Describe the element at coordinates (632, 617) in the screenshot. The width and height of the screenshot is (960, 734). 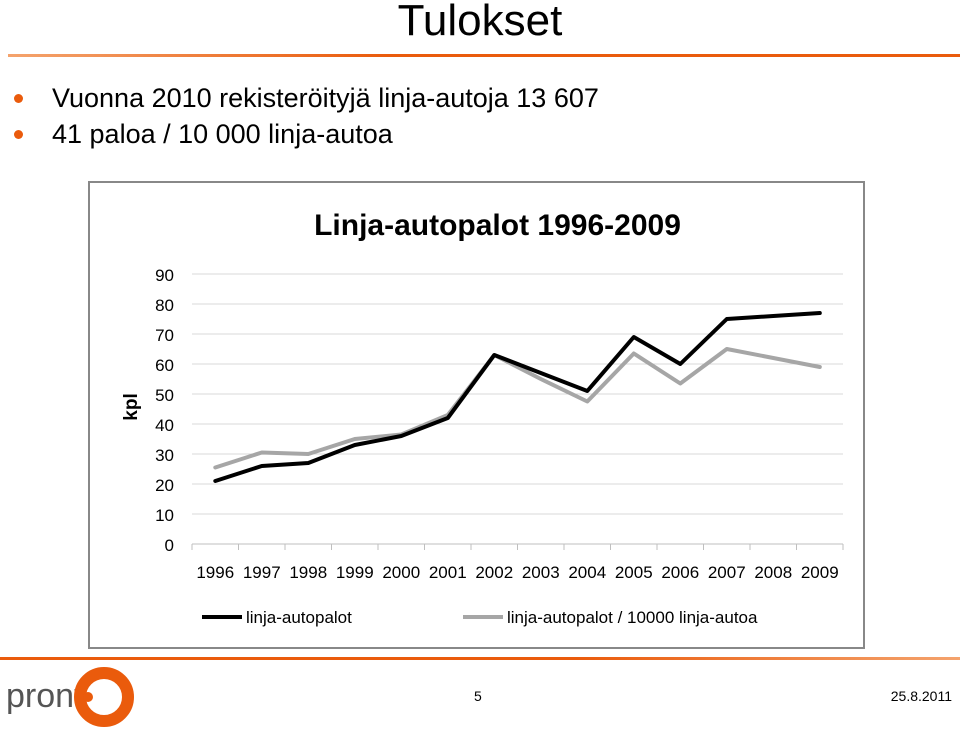
I see `legend-label: linja-autopalot / 10000 linja-autoa` at that location.